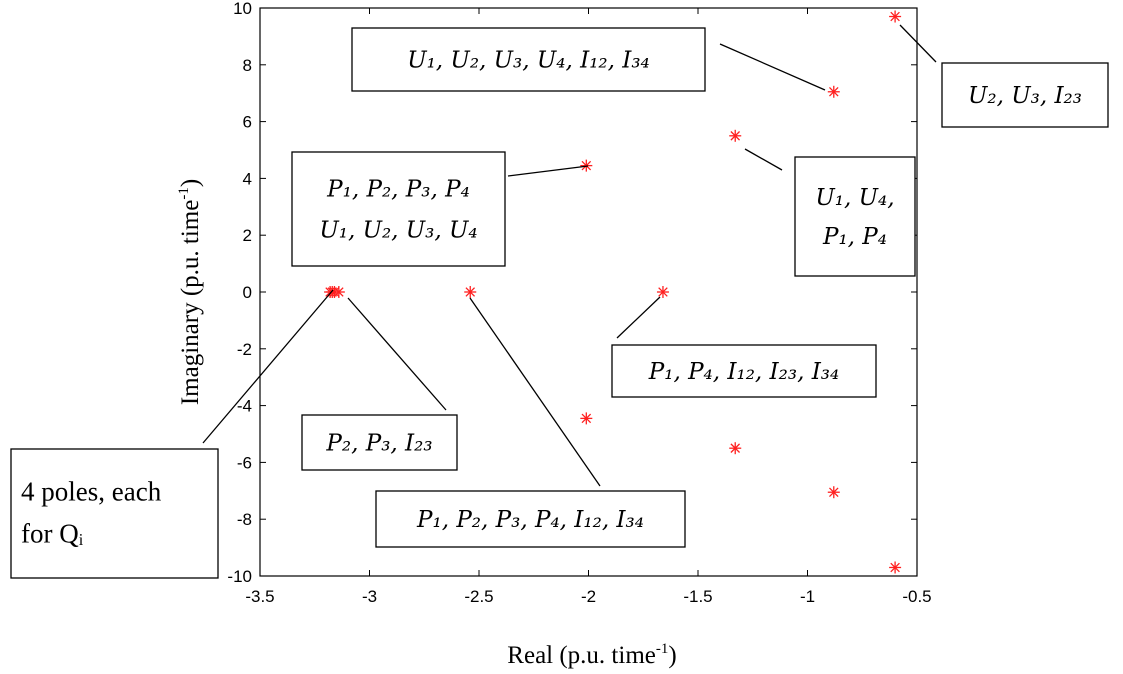  What do you see at coordinates (854, 237) in the screenshot?
I see `annotation-text: P₁, P₄` at bounding box center [854, 237].